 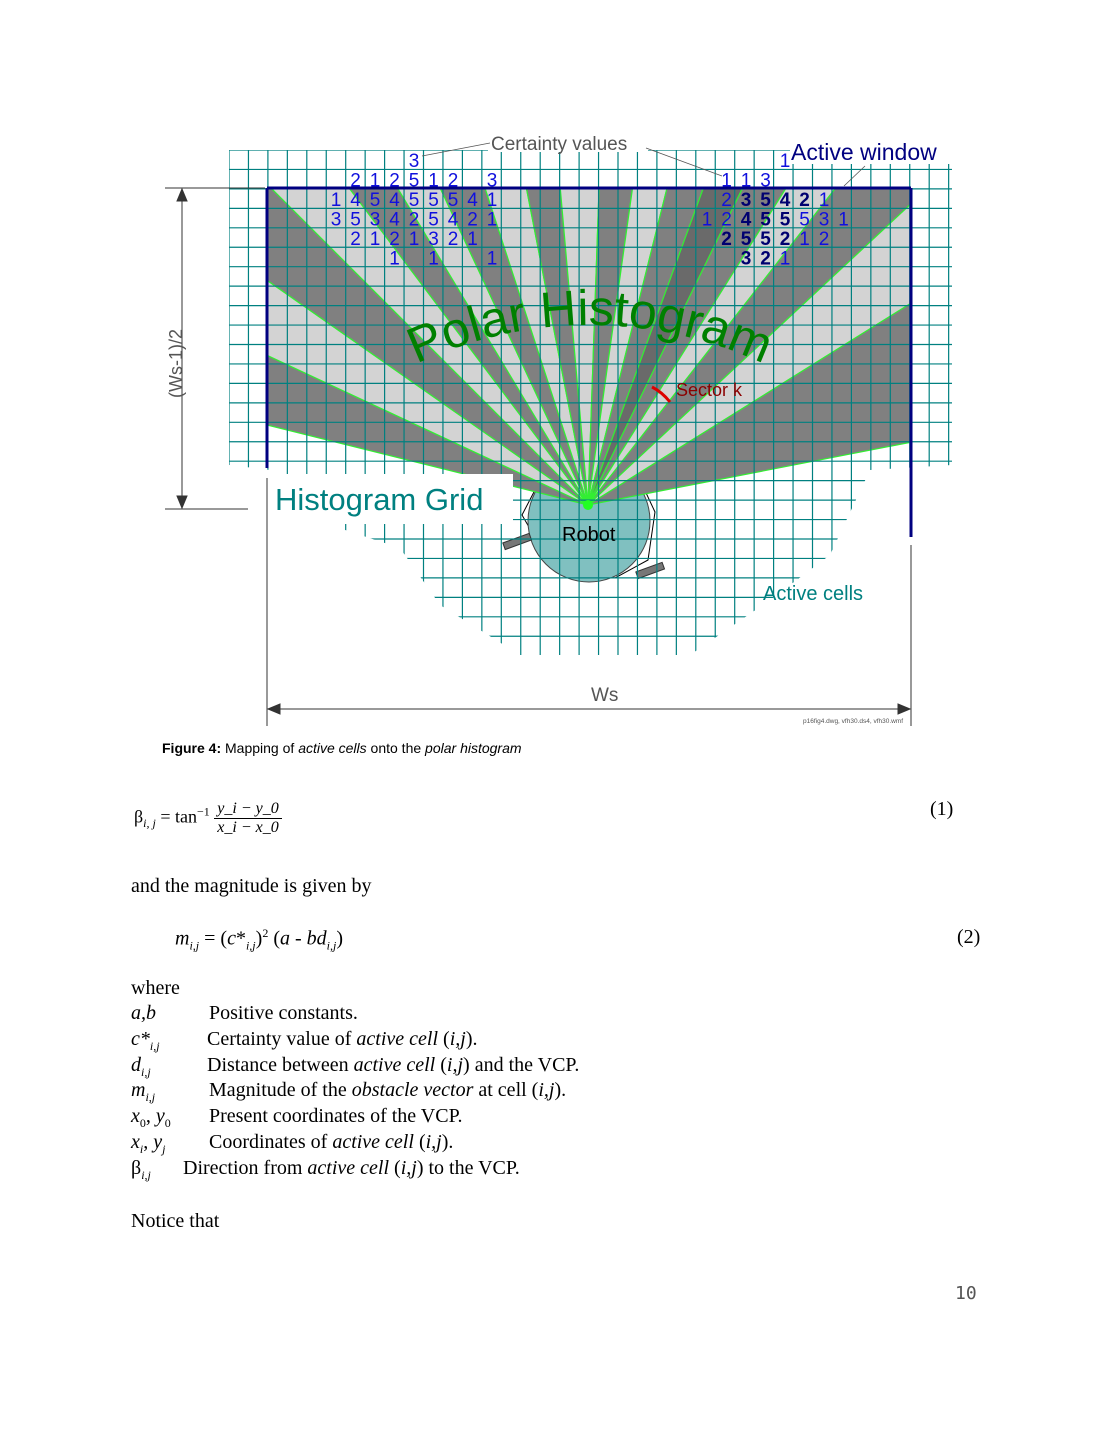 What do you see at coordinates (396, 748) in the screenshot?
I see `caption-text: onto the` at bounding box center [396, 748].